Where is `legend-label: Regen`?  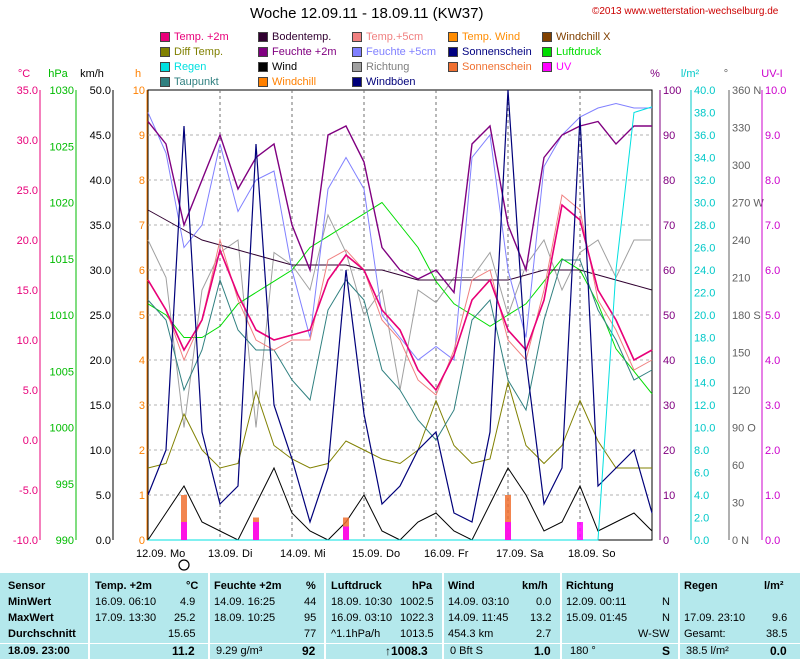
legend-label: Regen is located at coordinates (190, 66).